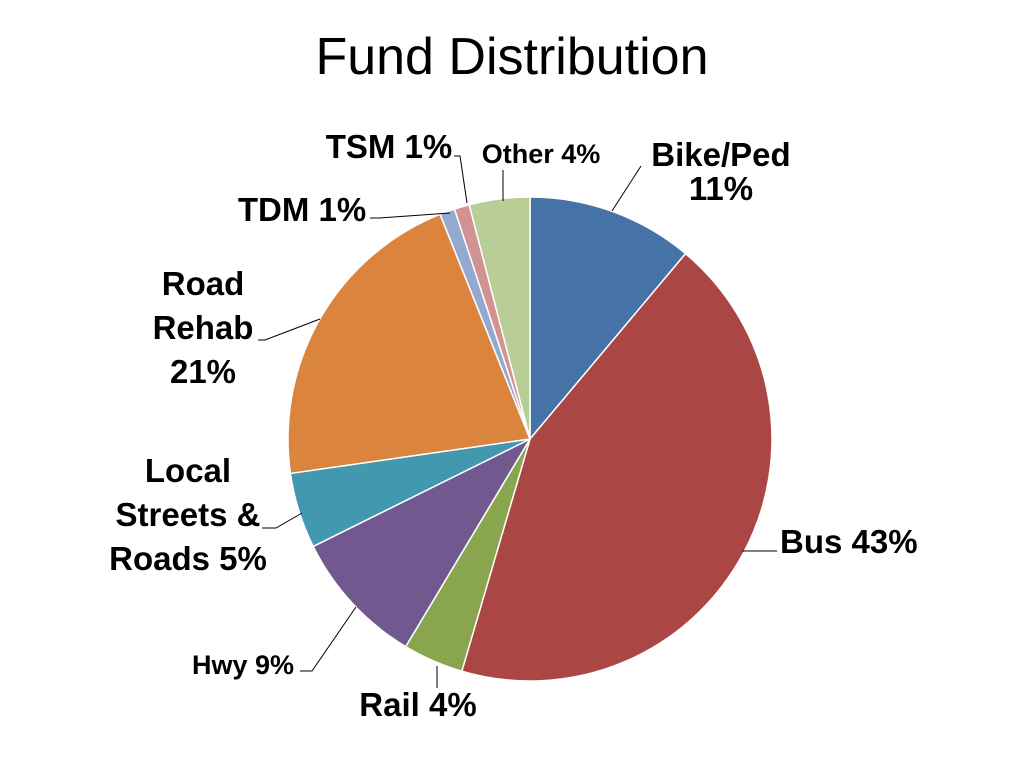  I want to click on data-label-other: Other 4%, so click(541, 154).